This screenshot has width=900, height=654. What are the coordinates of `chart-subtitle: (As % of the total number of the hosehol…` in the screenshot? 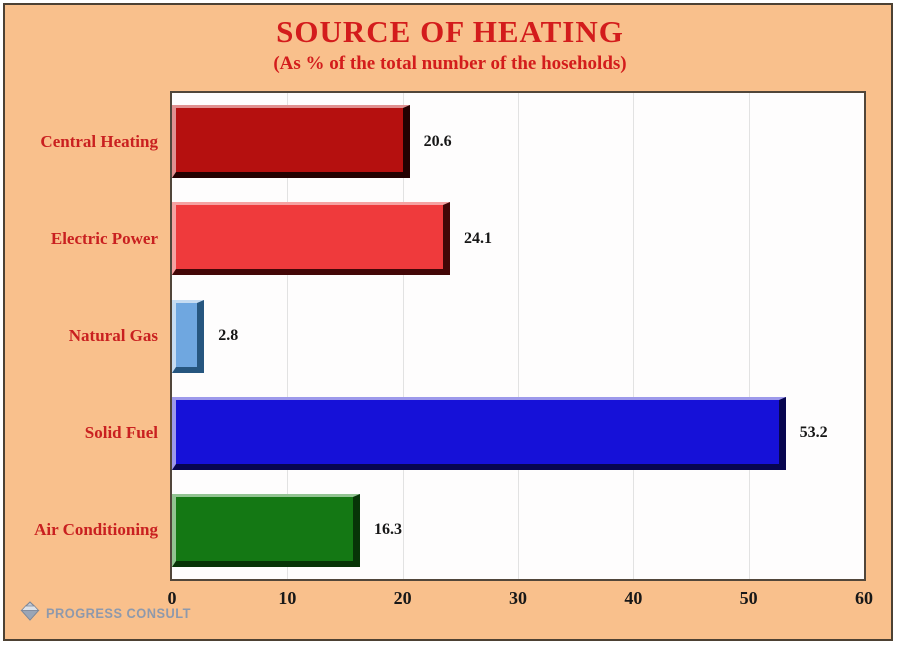 It's located at (450, 63).